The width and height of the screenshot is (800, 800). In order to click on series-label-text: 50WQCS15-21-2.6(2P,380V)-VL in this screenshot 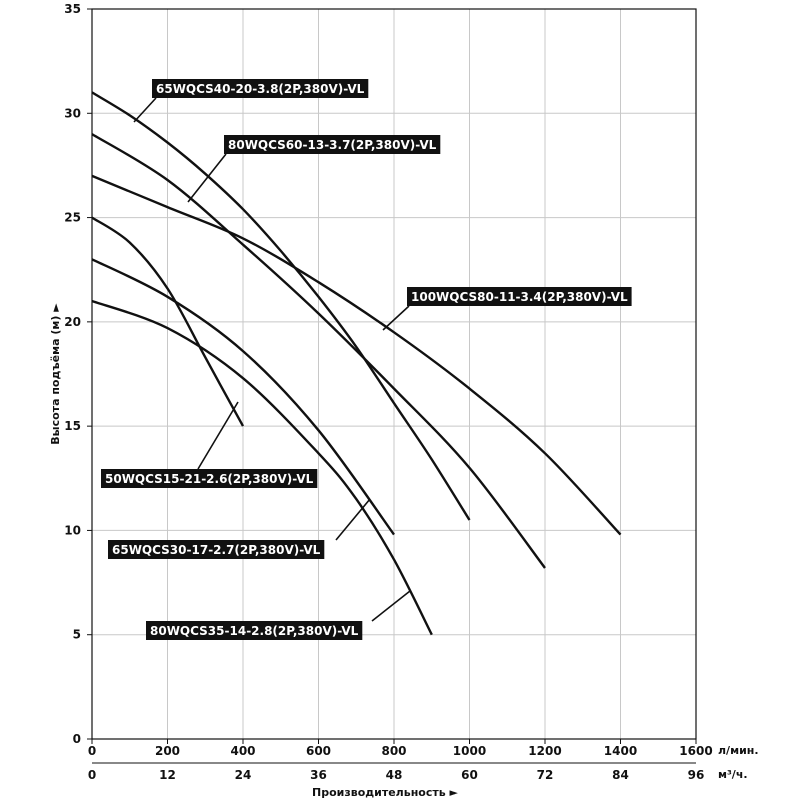, I will do `click(209, 479)`.